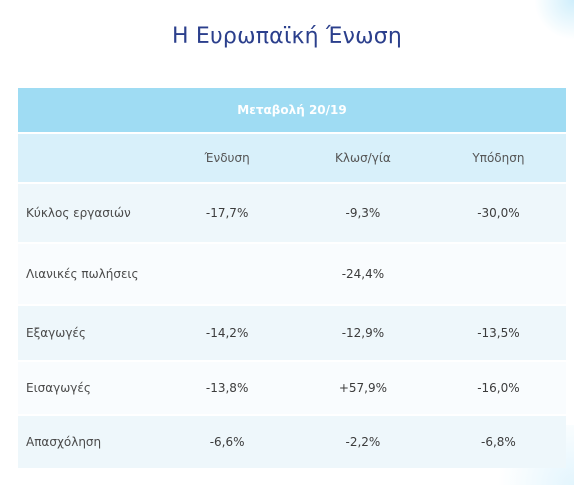 This screenshot has width=574, height=485. Describe the element at coordinates (498, 387) in the screenshot. I see `table-cell: -16,0%` at that location.